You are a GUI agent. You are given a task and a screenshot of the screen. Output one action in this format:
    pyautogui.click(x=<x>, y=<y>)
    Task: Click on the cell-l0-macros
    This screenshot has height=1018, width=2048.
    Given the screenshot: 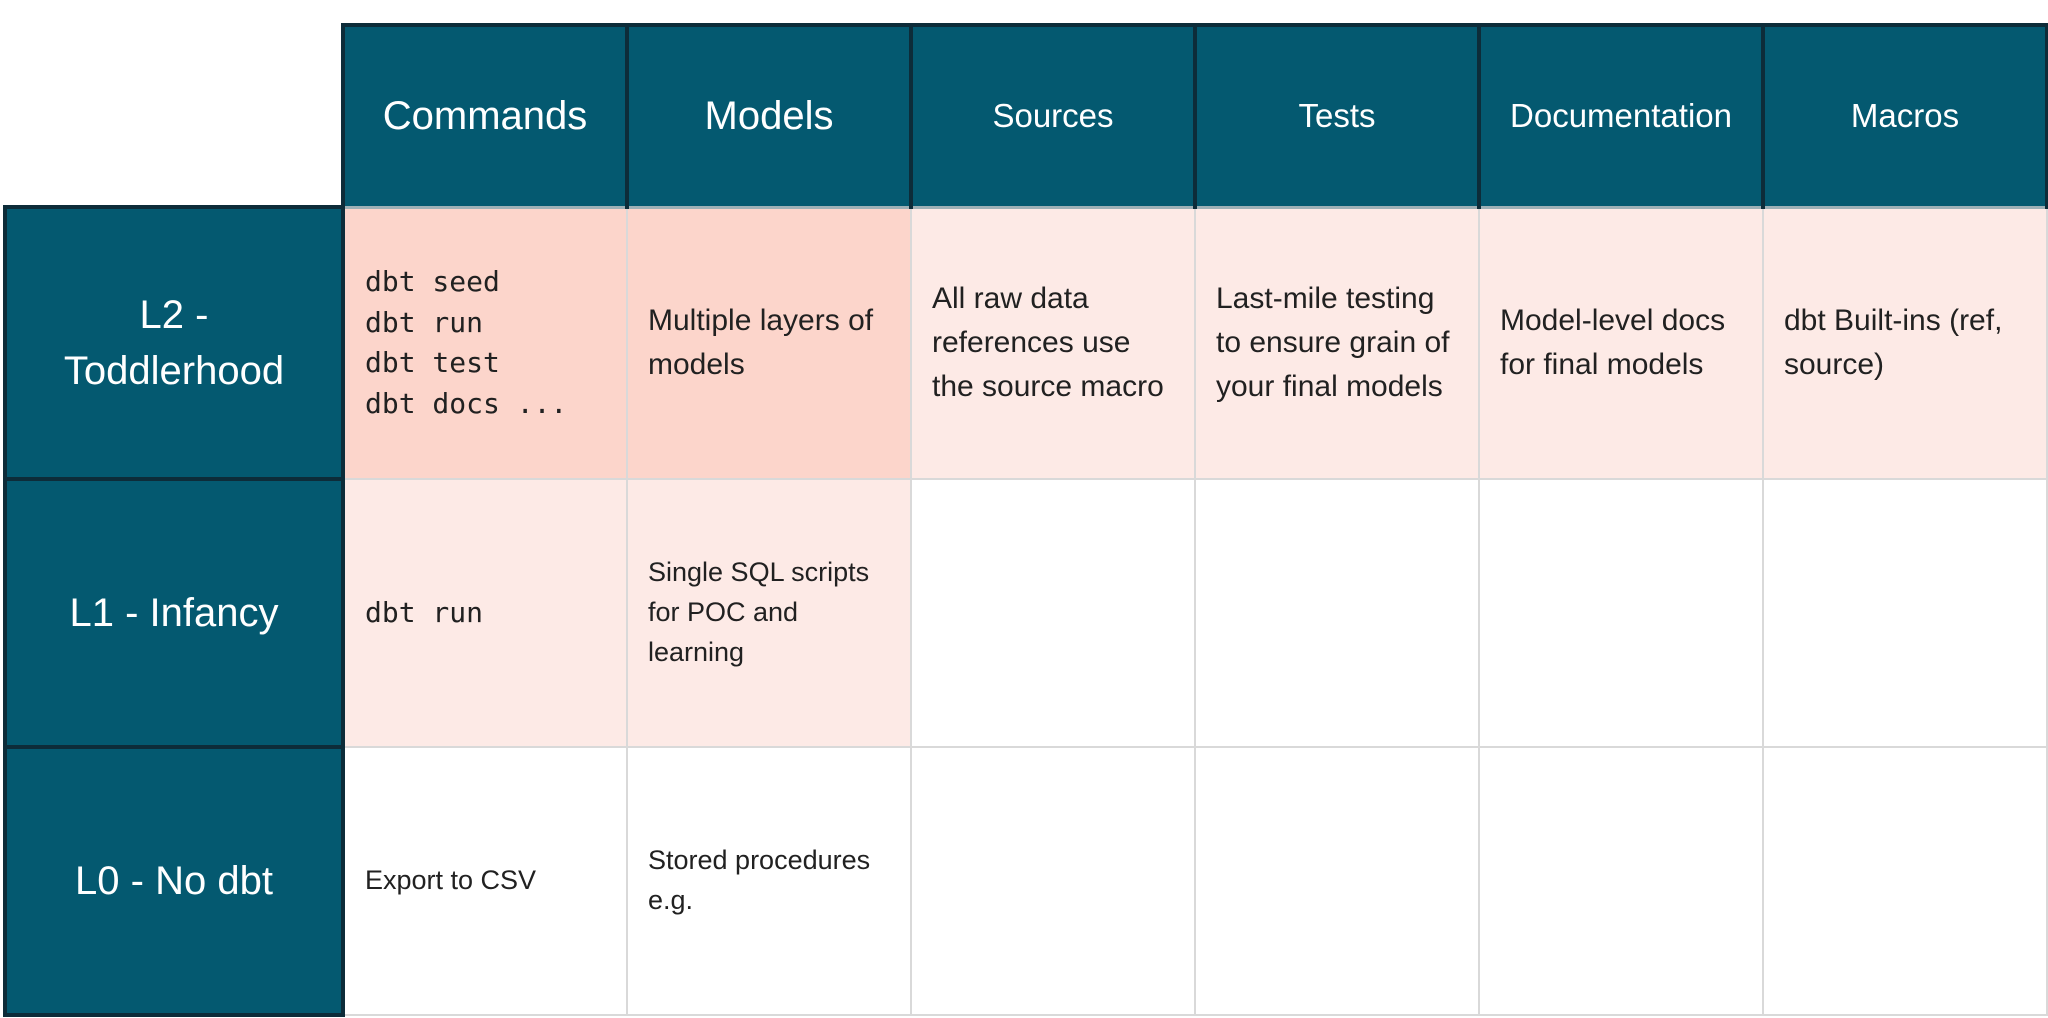 What is the action you would take?
    pyautogui.click(x=1905, y=881)
    